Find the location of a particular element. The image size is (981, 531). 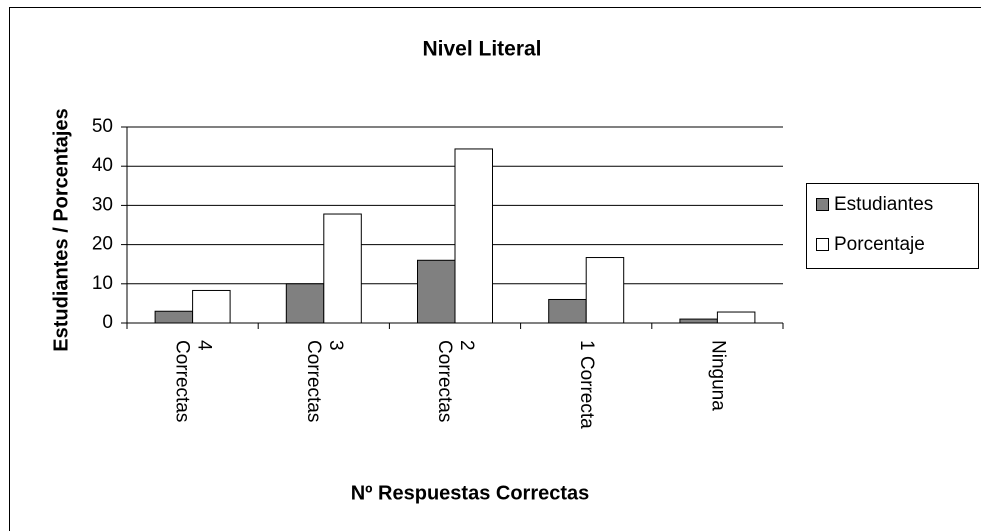

y-tick-label: 20 is located at coordinates (102, 244).